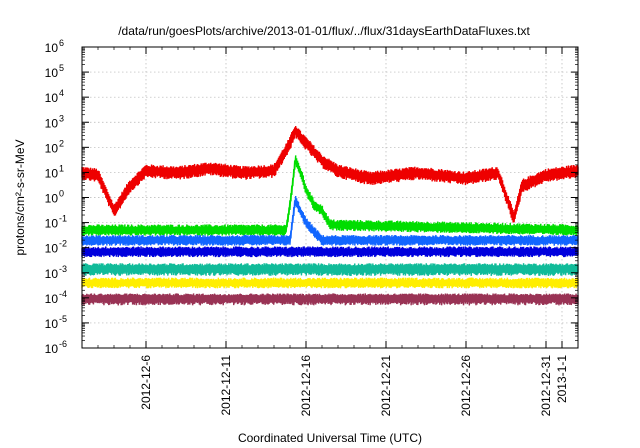  What do you see at coordinates (63, 244) in the screenshot?
I see `y-tick-exponent: -2` at bounding box center [63, 244].